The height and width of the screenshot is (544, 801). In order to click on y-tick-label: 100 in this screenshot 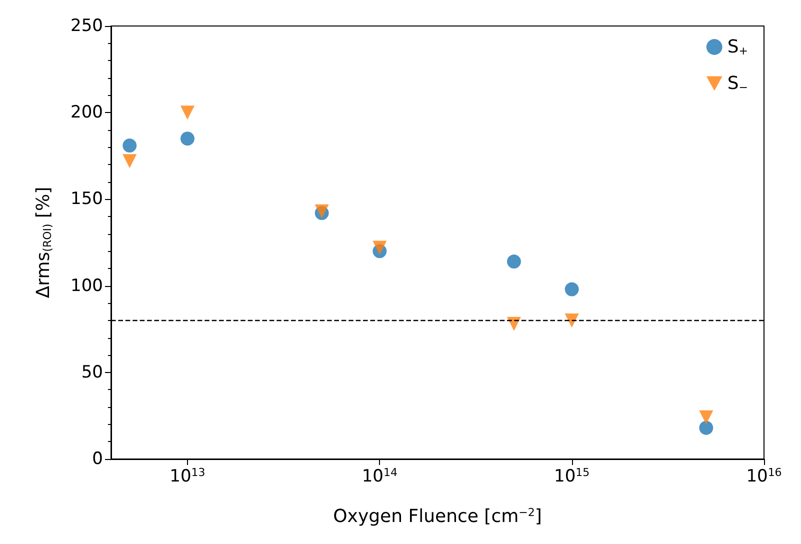, I will do `click(86, 286)`.